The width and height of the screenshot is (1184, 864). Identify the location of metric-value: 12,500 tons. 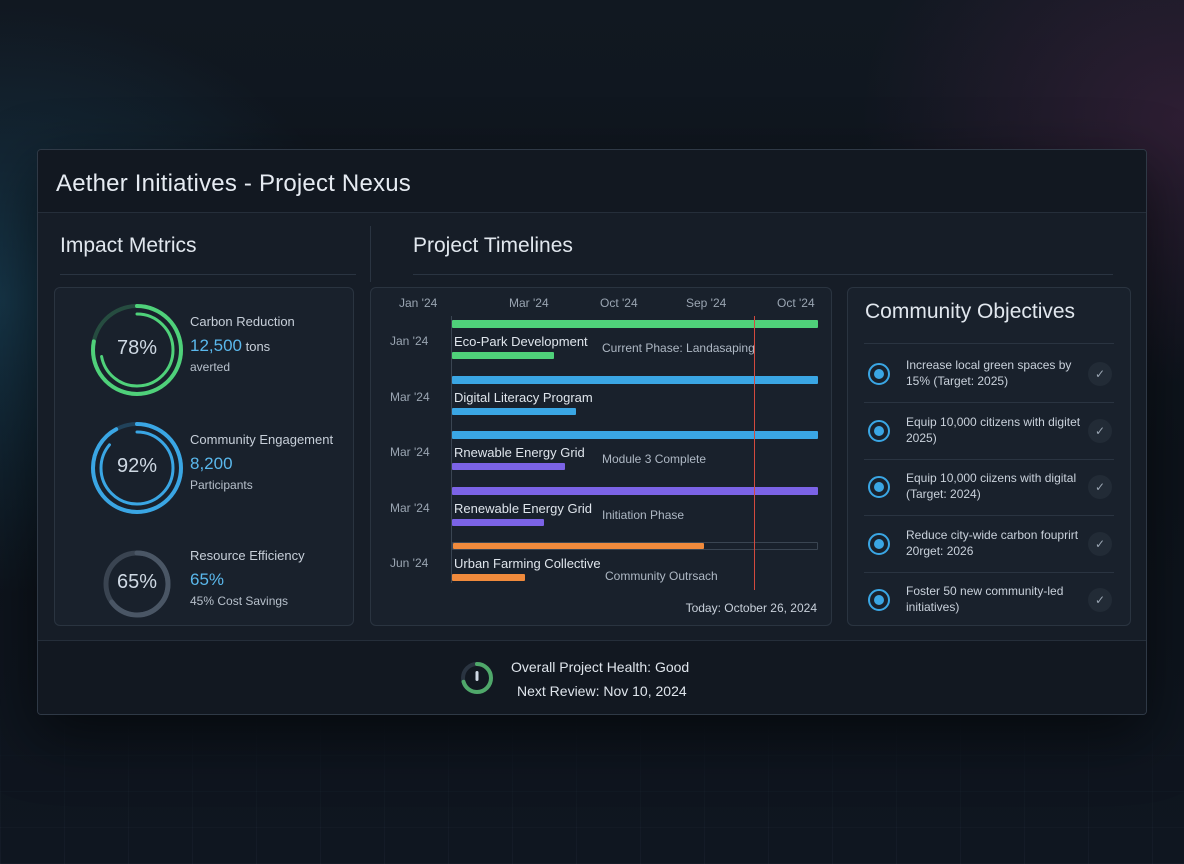
(230, 346).